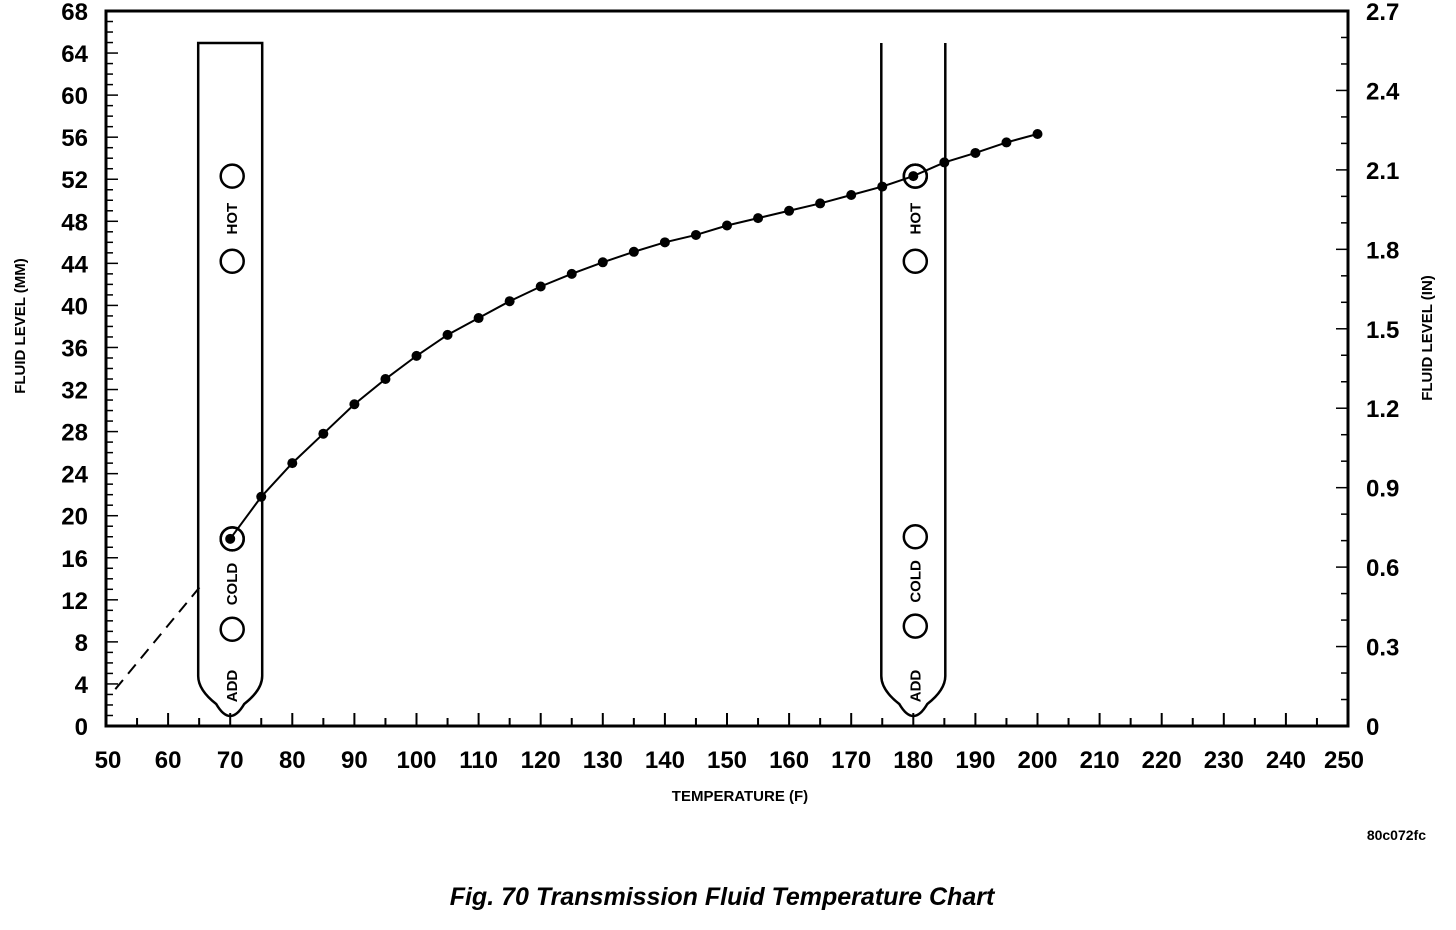  Describe the element at coordinates (74, 306) in the screenshot. I see `y-tick-label: 40` at that location.